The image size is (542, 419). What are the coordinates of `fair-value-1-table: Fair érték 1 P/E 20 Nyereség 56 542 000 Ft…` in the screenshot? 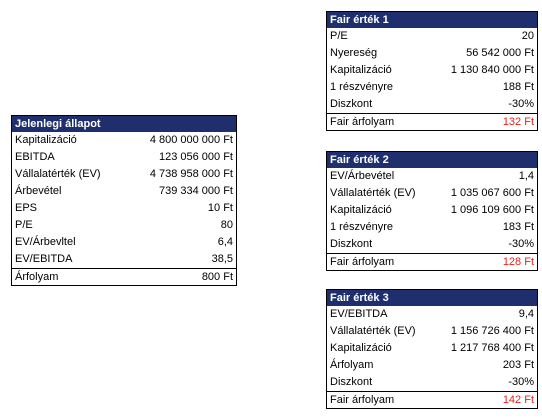 It's located at (432, 71).